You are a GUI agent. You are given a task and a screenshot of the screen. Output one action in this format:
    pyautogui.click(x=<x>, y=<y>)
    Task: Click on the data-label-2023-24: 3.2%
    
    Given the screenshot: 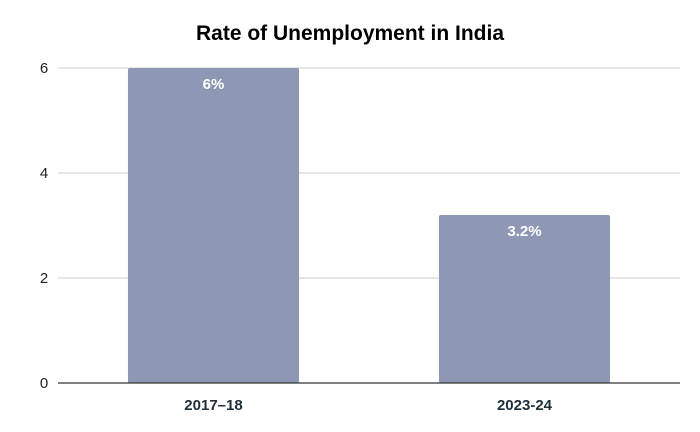 What is the action you would take?
    pyautogui.click(x=524, y=231)
    